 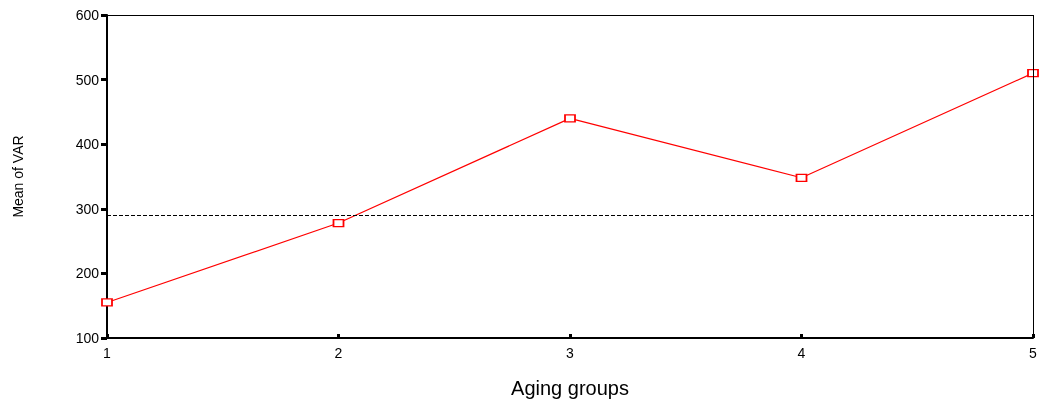 I want to click on y-tick-label: 300, so click(x=87, y=208).